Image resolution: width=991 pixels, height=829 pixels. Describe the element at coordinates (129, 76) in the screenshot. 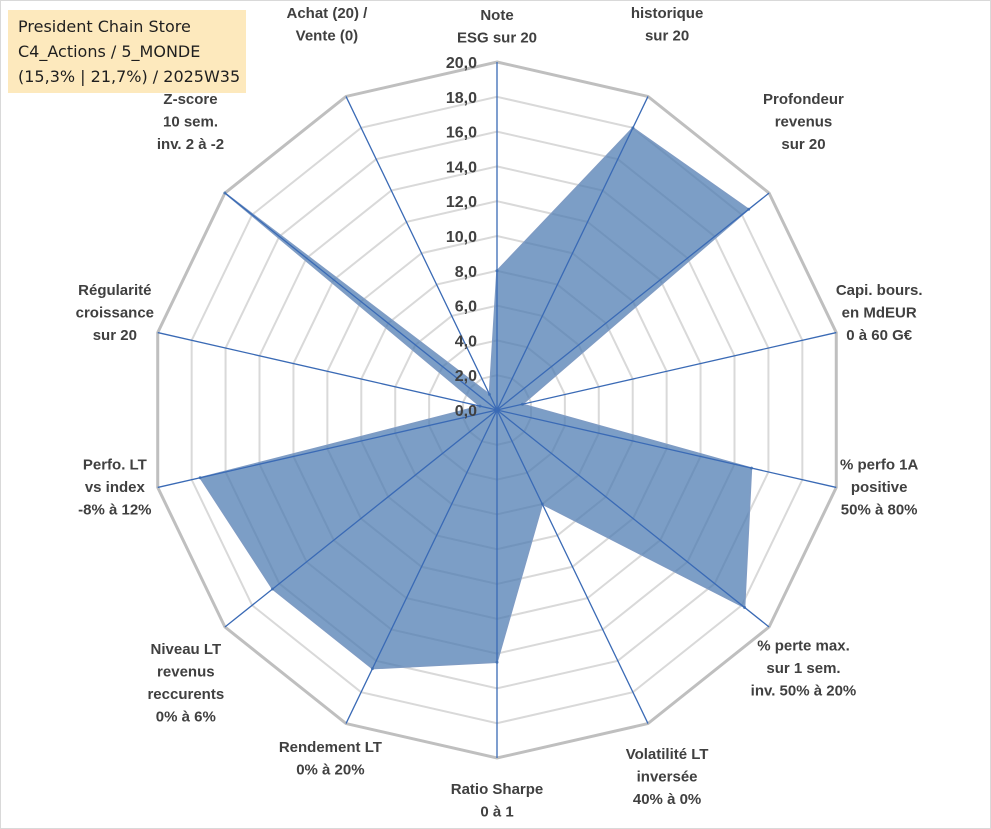

I see `info-line-period: (15,3% | 21,7%) / 2025W35` at that location.